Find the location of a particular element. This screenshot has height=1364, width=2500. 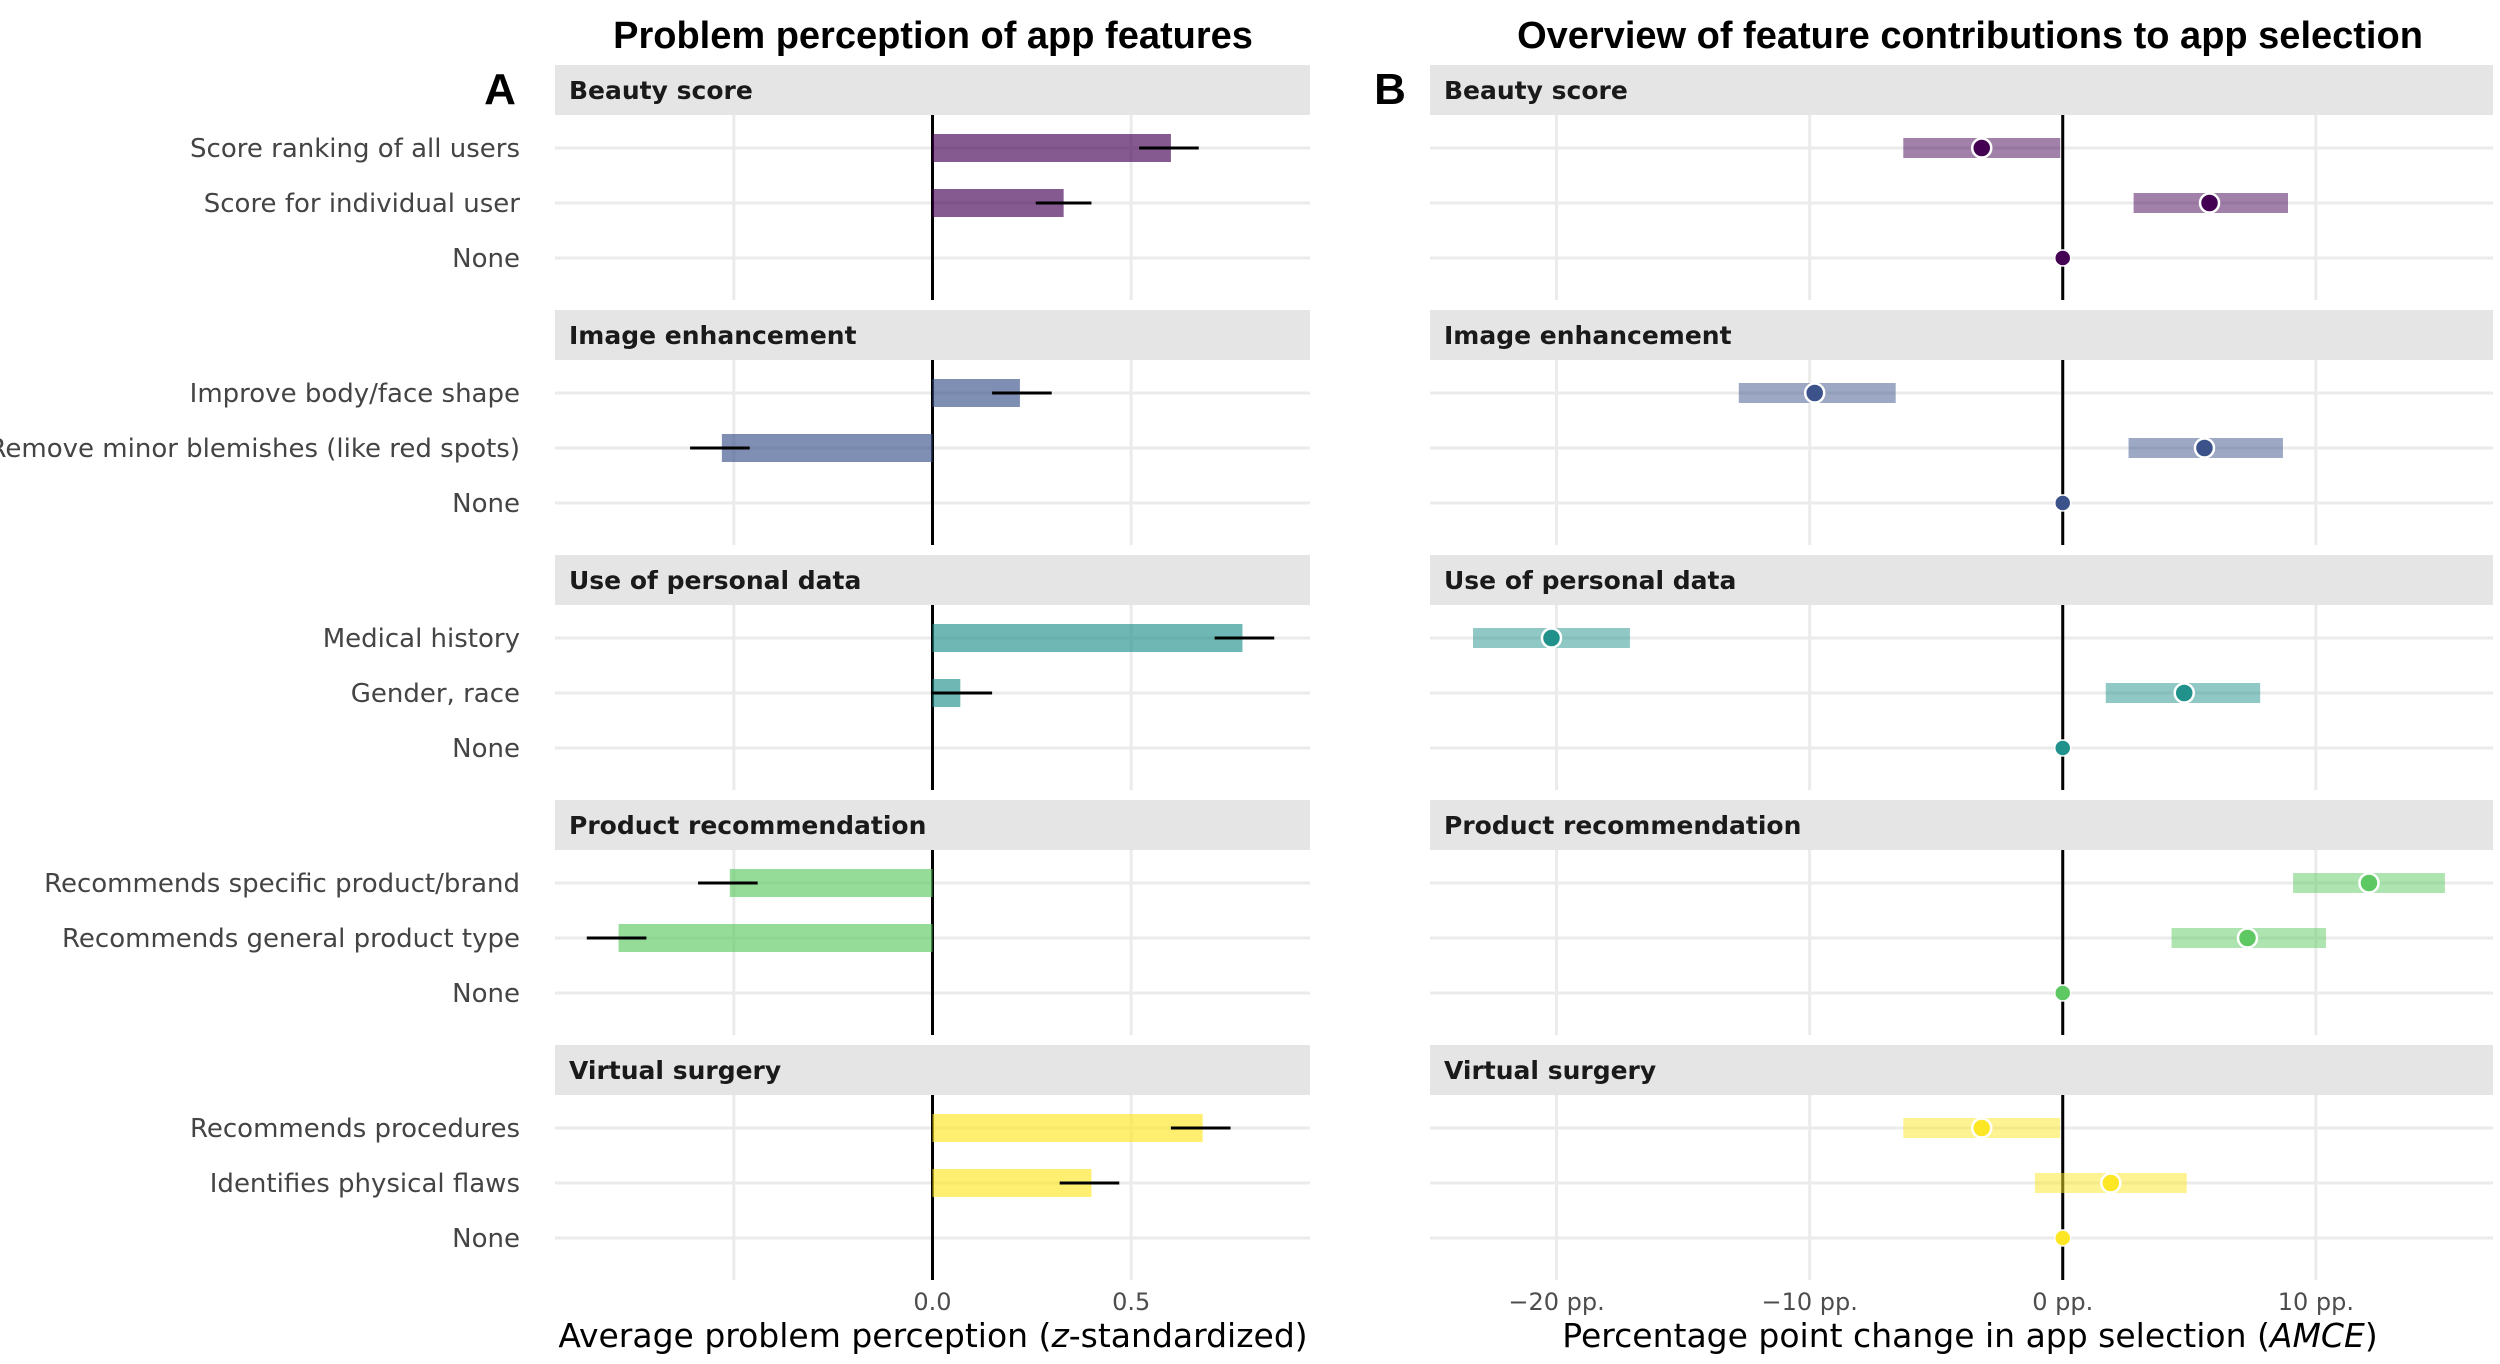

x-tick-label: 0.5 is located at coordinates (1131, 1302).